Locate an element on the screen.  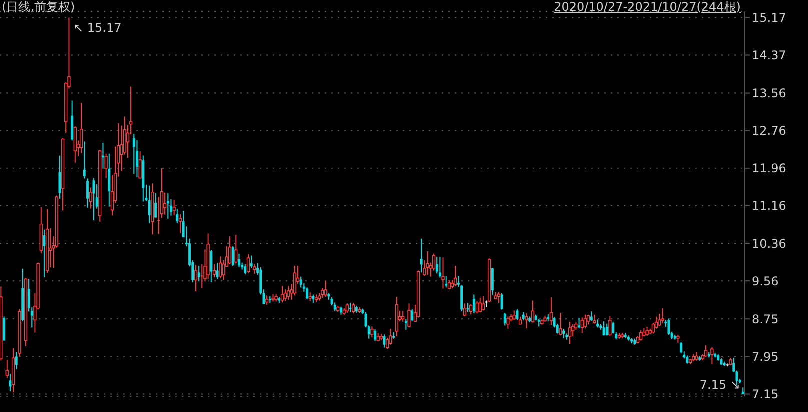
chart-subtitle: 2020/10/27-2021/10/27(244根) is located at coordinates (647, 7).